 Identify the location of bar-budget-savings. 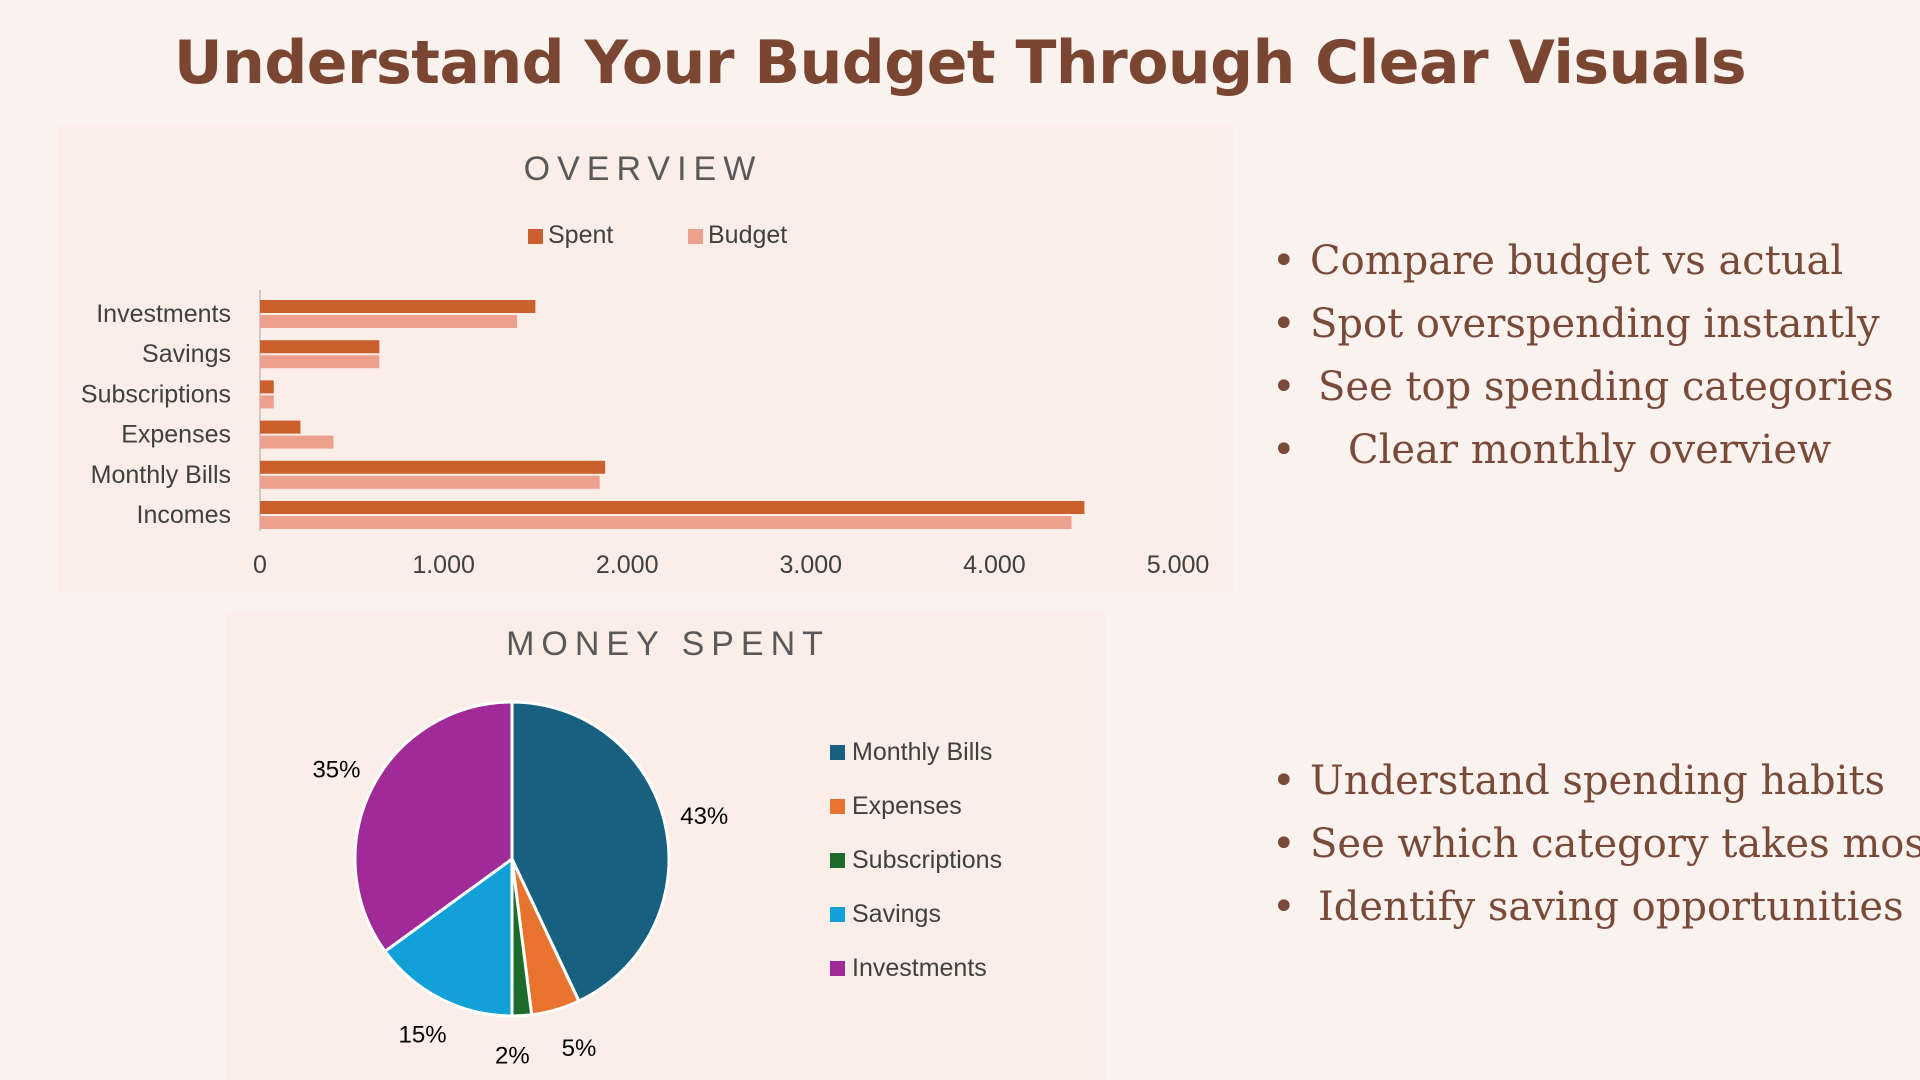
(320, 362).